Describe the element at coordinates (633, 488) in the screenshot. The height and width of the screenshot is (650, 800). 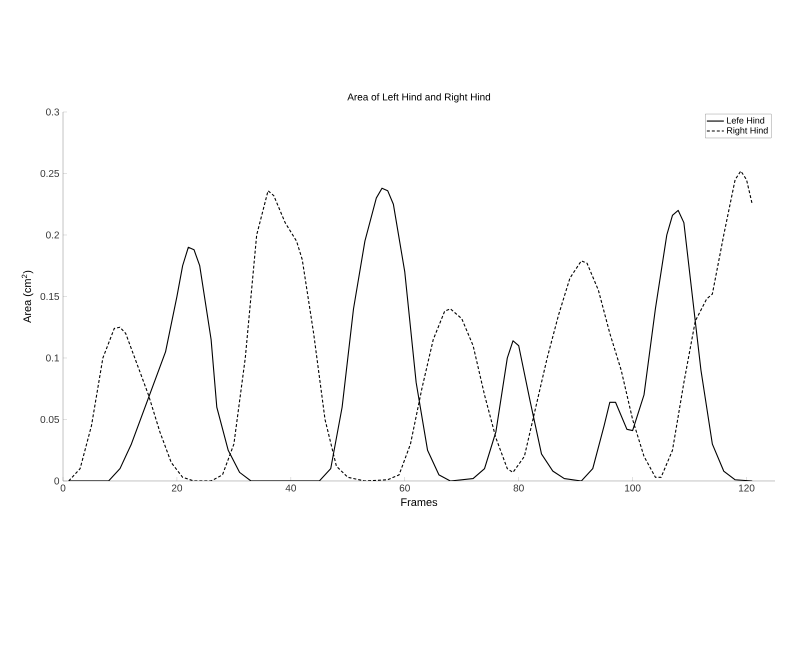
I see `x-tick-label: 100` at that location.